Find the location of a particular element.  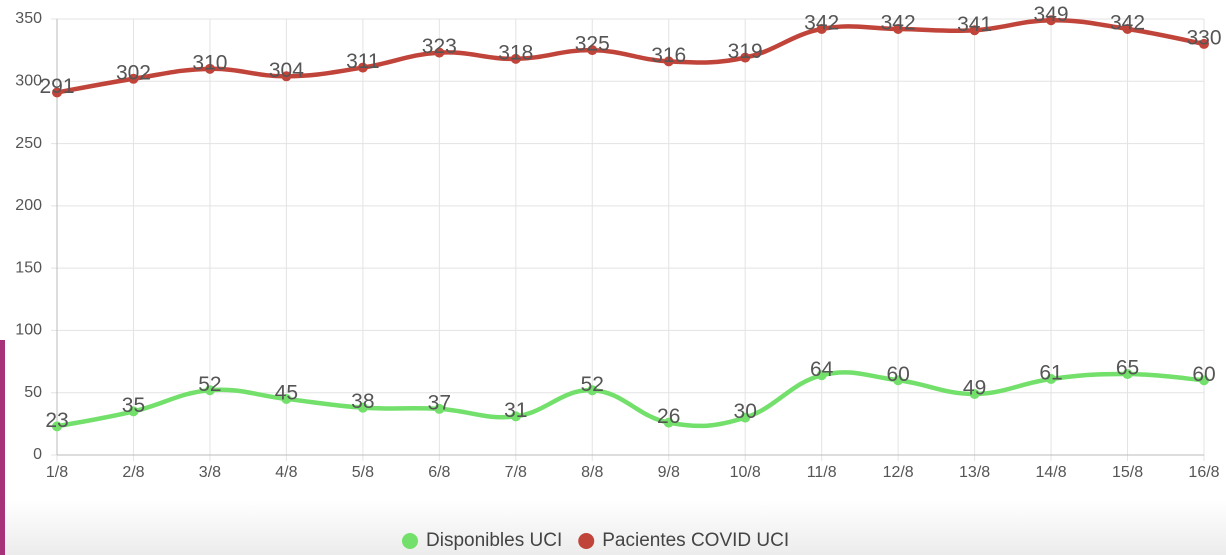

x-tick-label: 6/8 is located at coordinates (439, 472).